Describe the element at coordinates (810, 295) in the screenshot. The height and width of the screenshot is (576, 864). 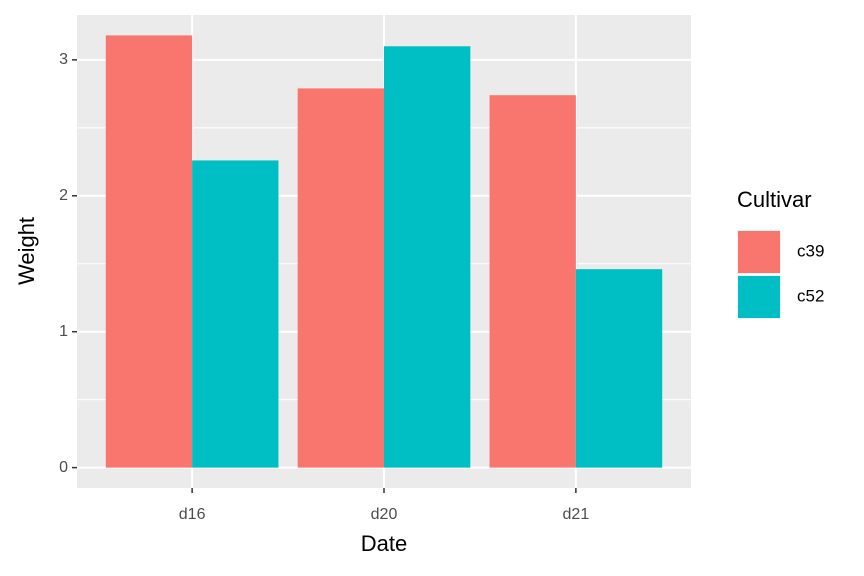
I see `legend-label: c52` at that location.